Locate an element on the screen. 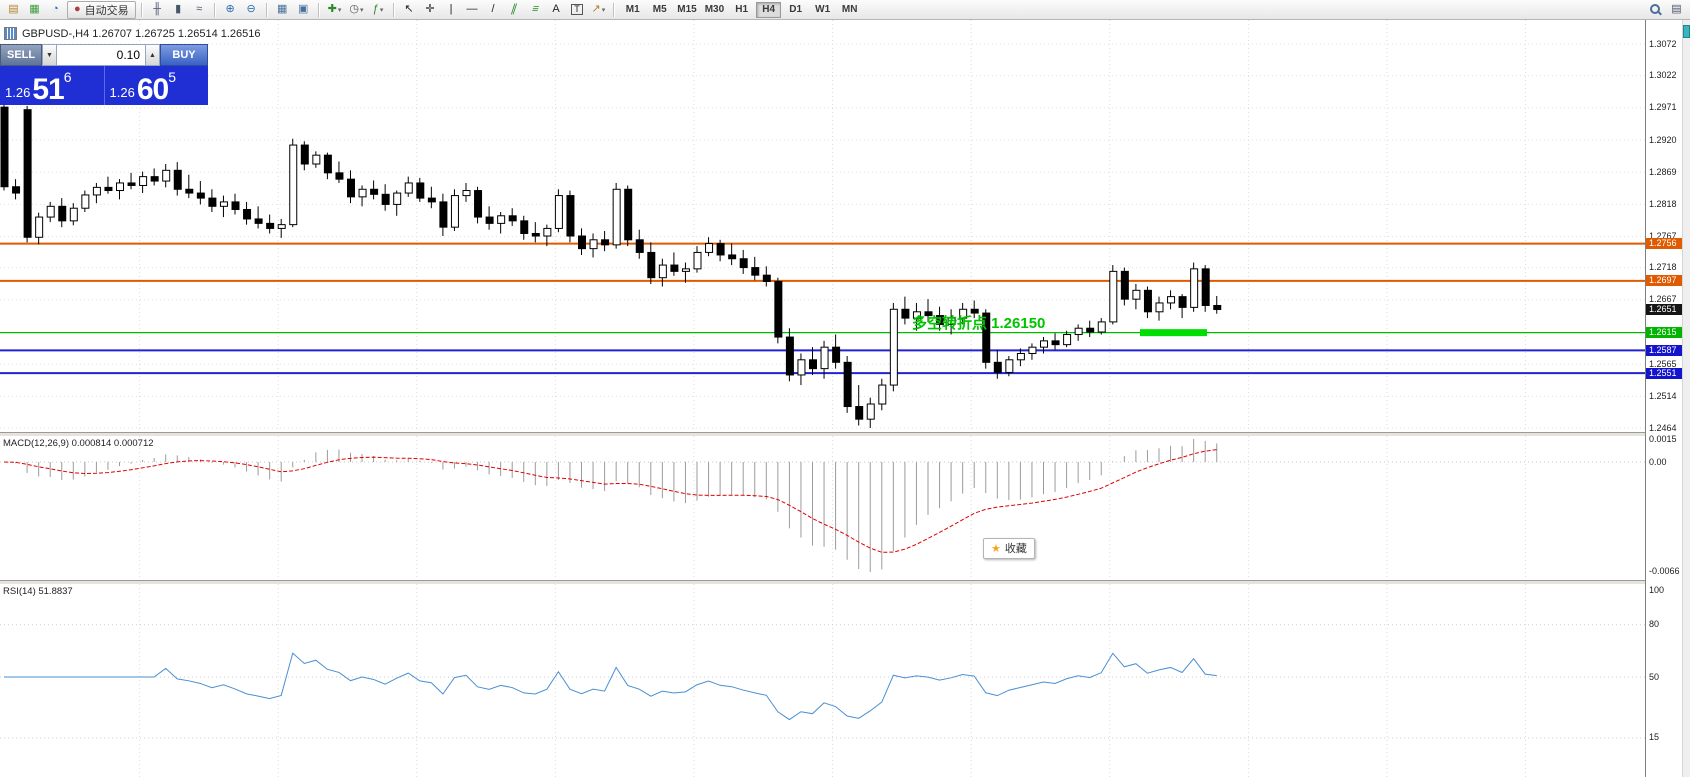  pivot-annotation: 多空转折点 1.26150 is located at coordinates (979, 323).